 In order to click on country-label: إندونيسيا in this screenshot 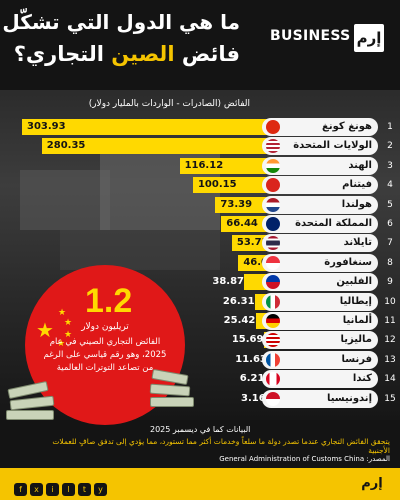, I will do `click(349, 398)`.